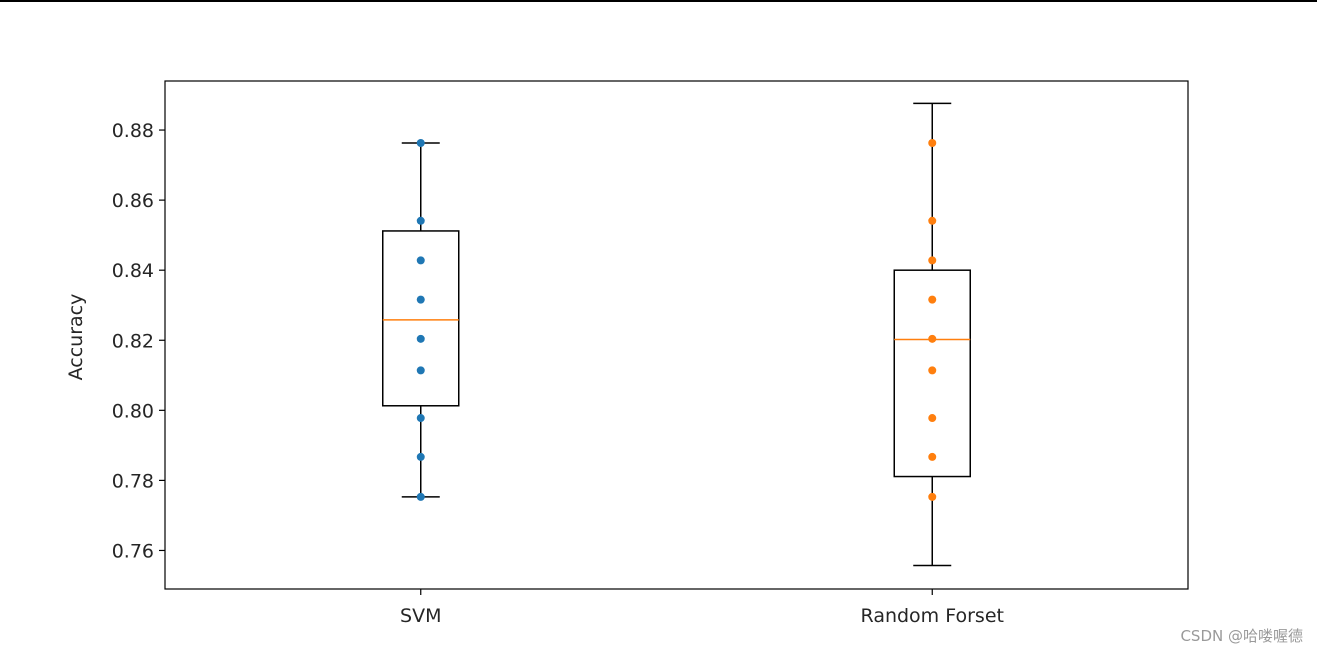 The image size is (1317, 658). I want to click on box-group-svm, so click(421, 320).